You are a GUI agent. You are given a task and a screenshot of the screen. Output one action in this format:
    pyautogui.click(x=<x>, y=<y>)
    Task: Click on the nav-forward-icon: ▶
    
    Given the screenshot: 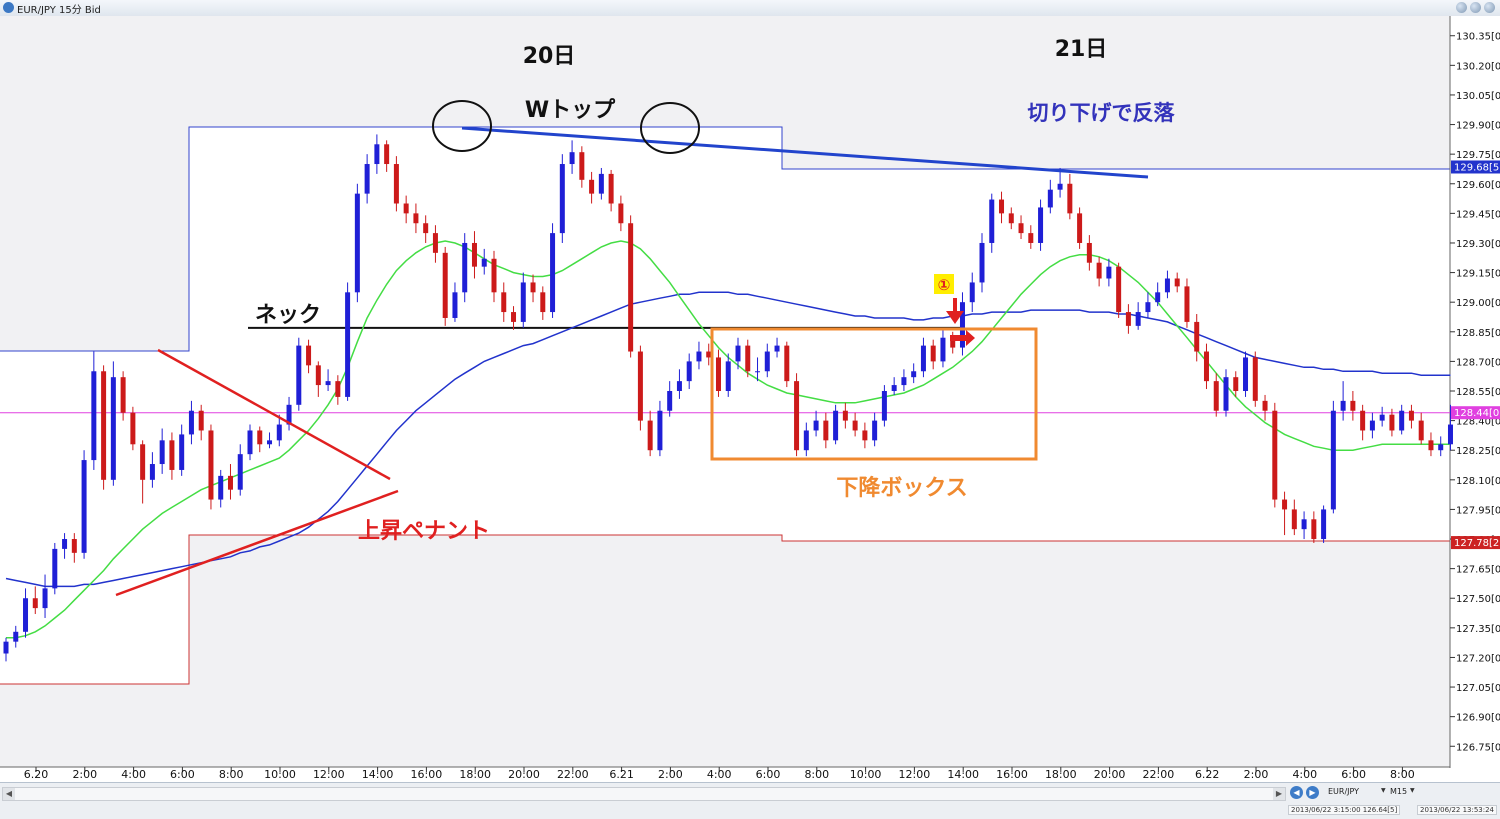 What is the action you would take?
    pyautogui.click(x=1312, y=792)
    